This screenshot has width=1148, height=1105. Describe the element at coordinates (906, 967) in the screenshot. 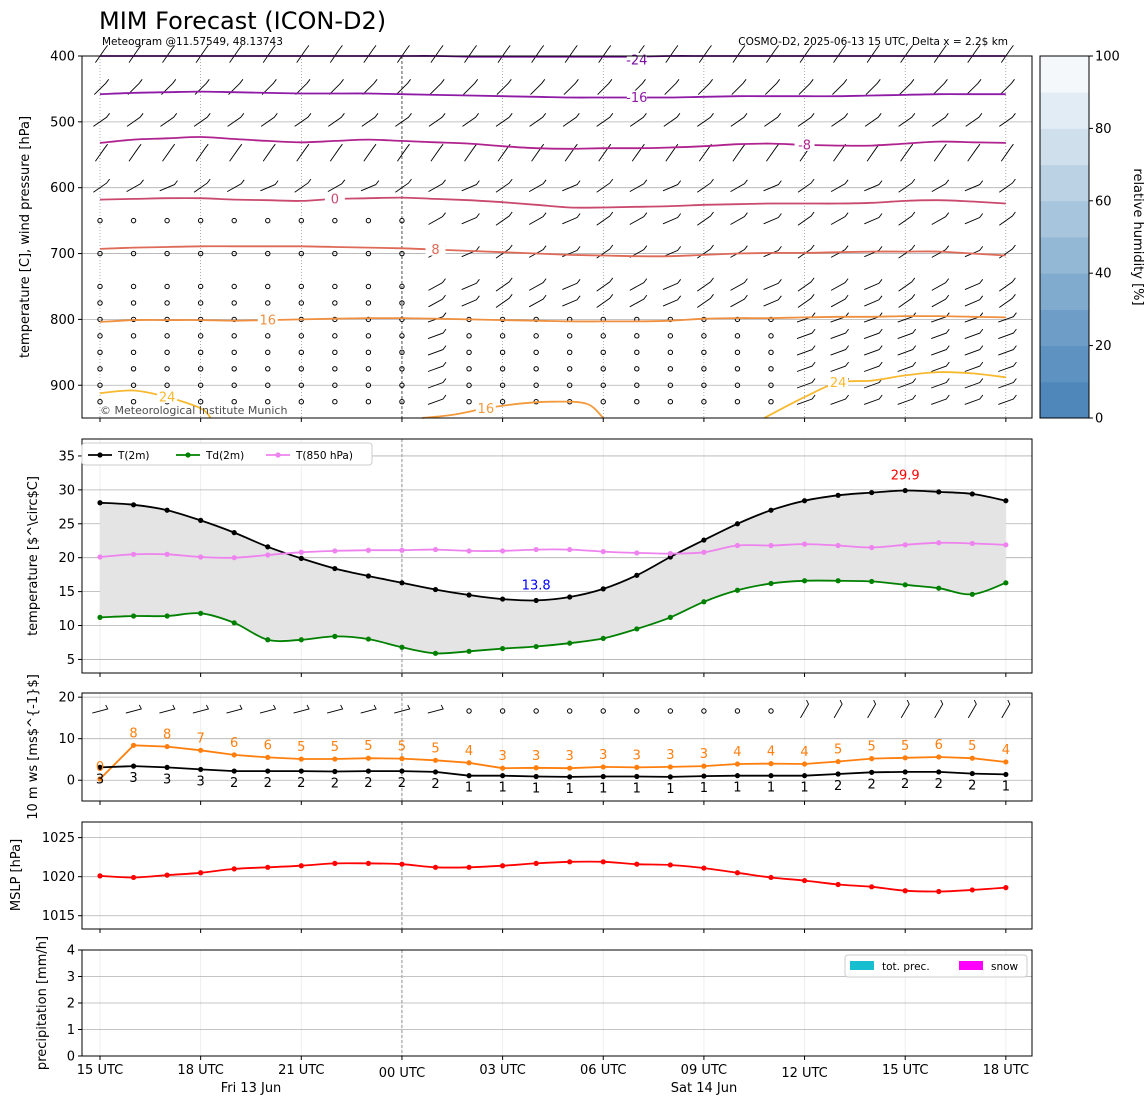

I see `legend-label-prec: tot. prec.` at that location.